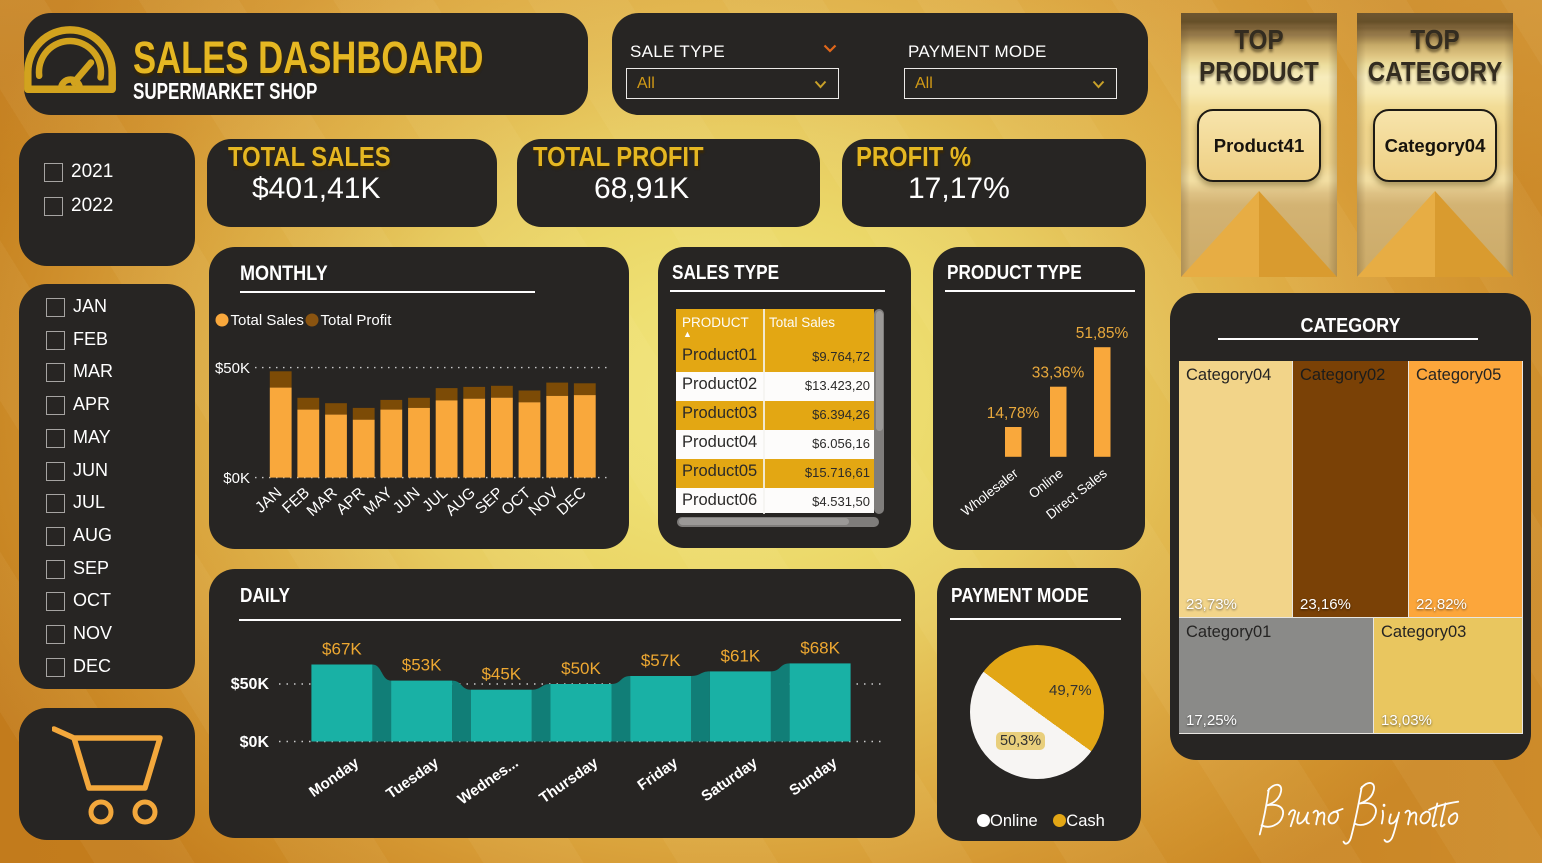 The height and width of the screenshot is (863, 1542). Describe the element at coordinates (569, 780) in the screenshot. I see `svg-text: Thursday` at that location.